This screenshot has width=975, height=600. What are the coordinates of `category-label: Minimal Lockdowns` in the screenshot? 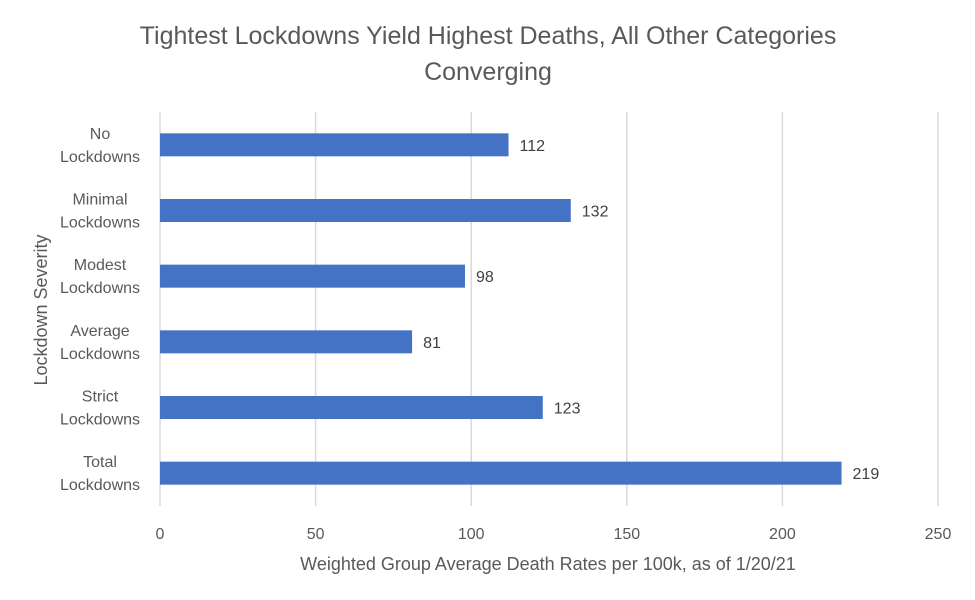 It's located at (100, 212).